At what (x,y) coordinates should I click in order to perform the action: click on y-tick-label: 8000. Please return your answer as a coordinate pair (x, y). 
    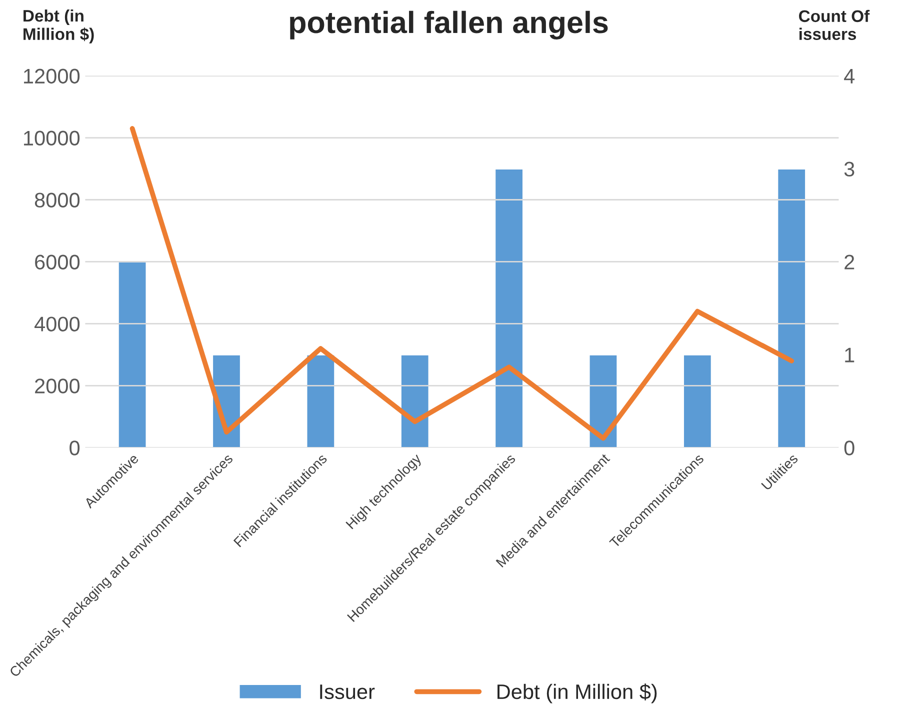
    Looking at the image, I should click on (57, 200).